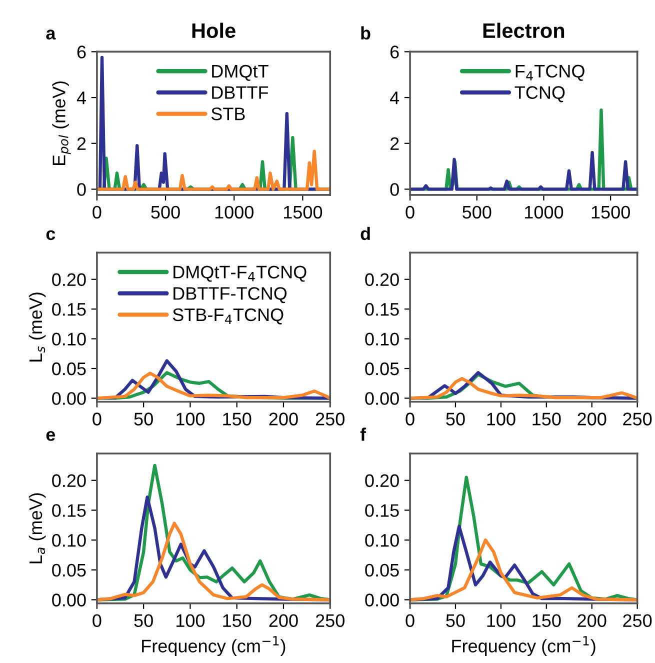  I want to click on legend-label: STB-F$_{4}$TCNQ, so click(228, 316).